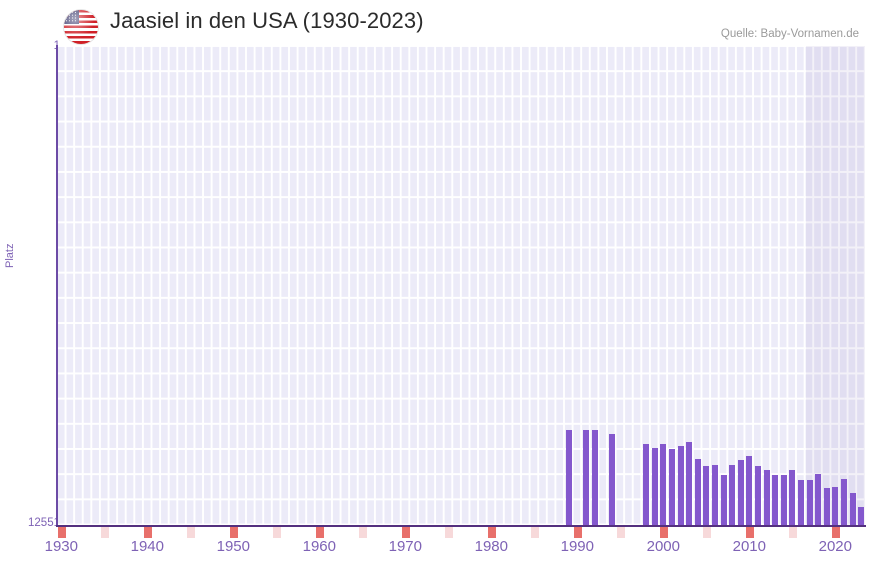 The image size is (873, 567). What do you see at coordinates (57, 285) in the screenshot?
I see `y-axis-line` at bounding box center [57, 285].